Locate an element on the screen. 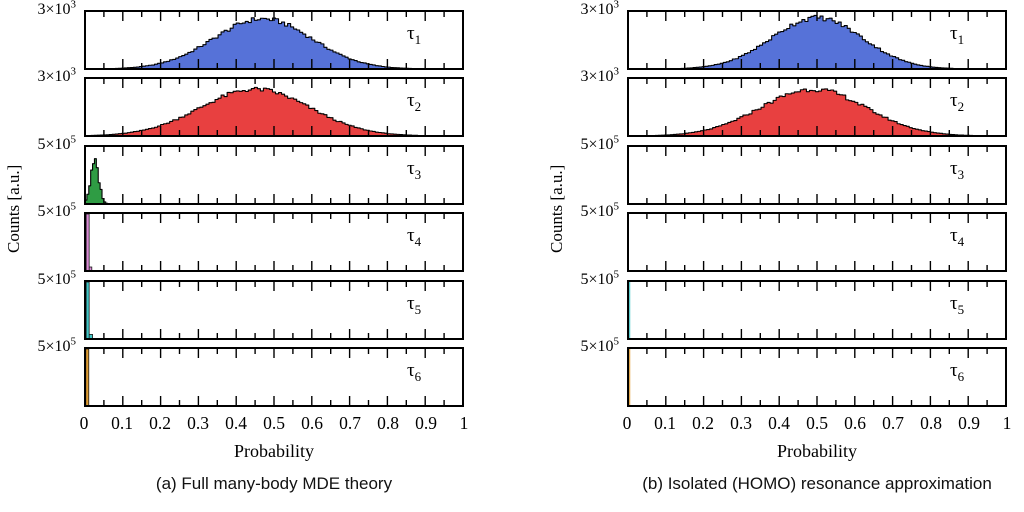 The height and width of the screenshot is (512, 1024). histogram-tau3 is located at coordinates (98, 181).